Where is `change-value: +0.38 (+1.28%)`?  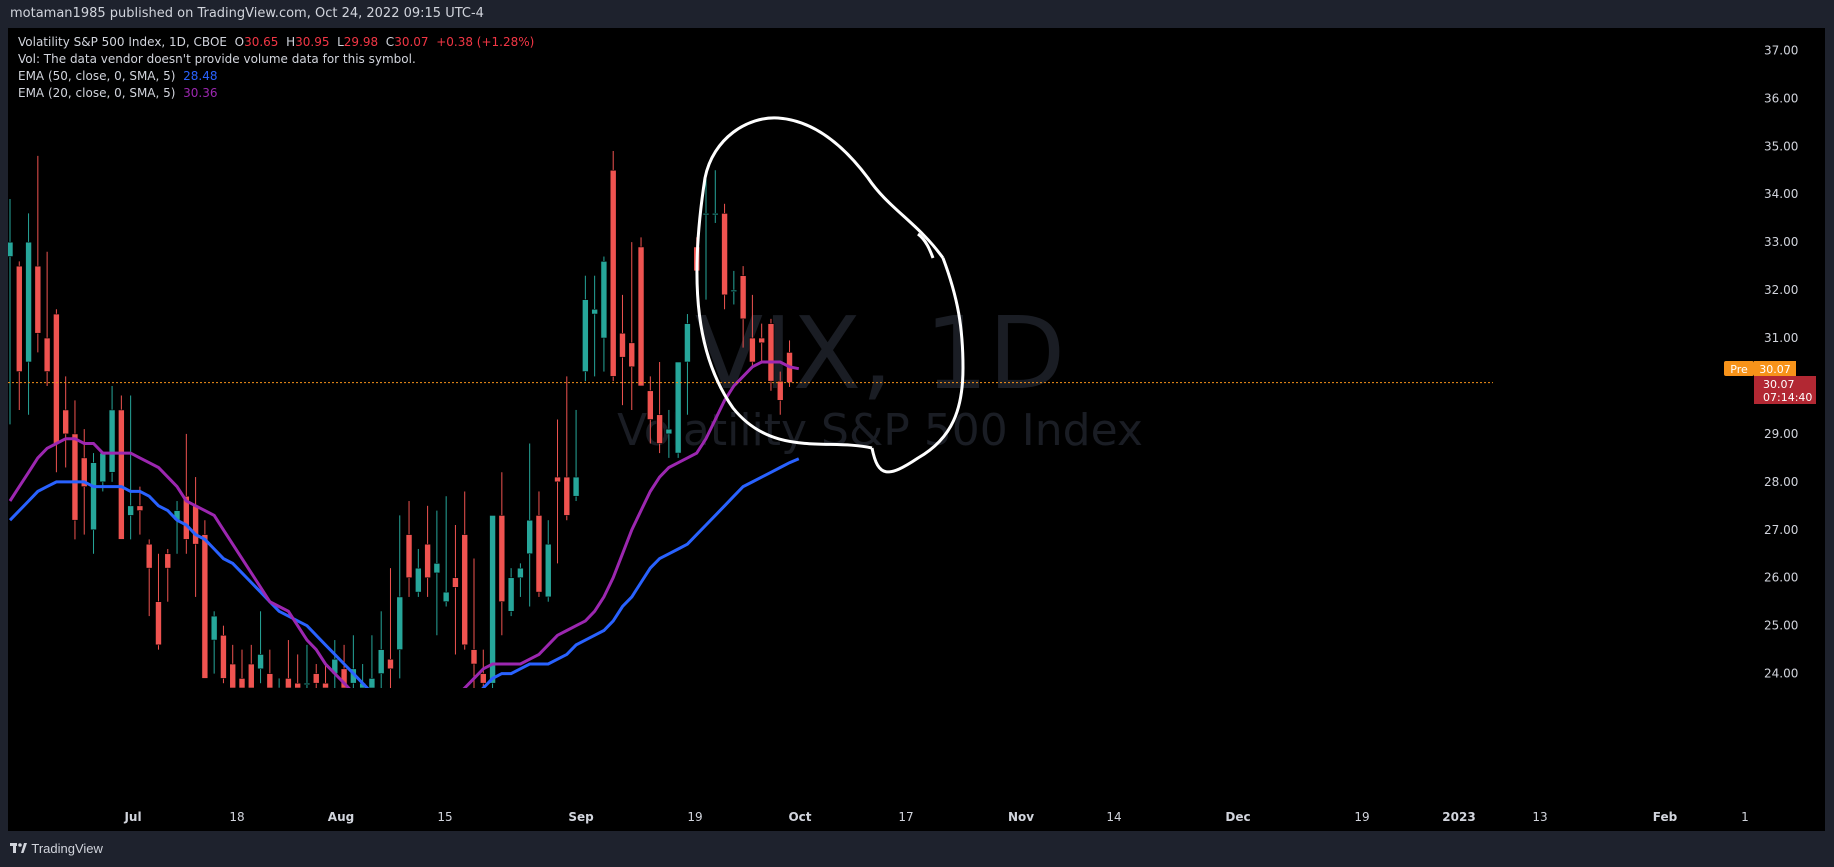
change-value: +0.38 (+1.28%) is located at coordinates (485, 42).